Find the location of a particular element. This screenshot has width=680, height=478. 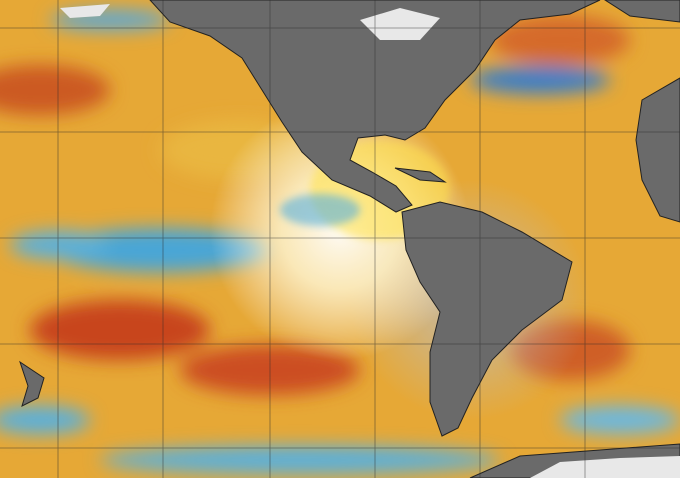

new-zealand is located at coordinates (32, 383).